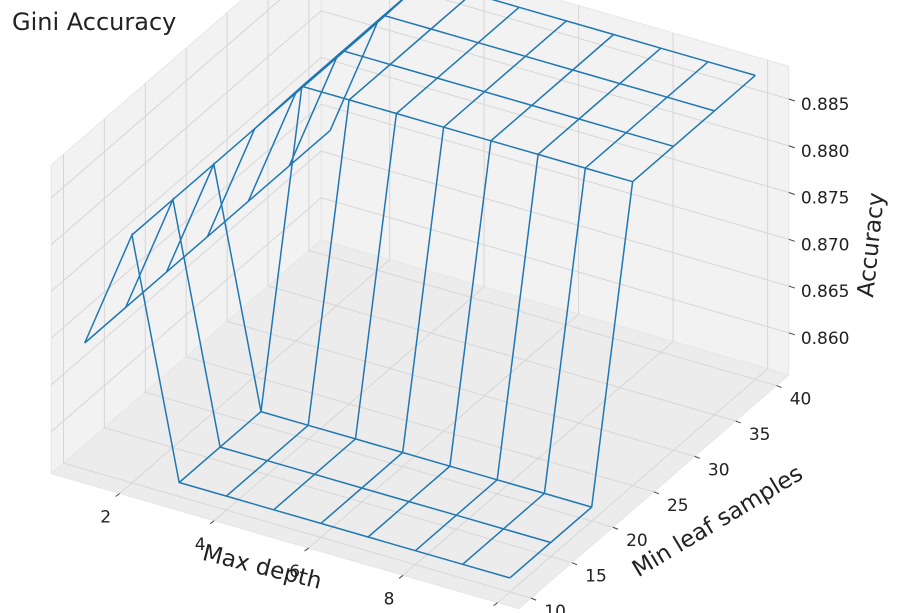  I want to click on x-tick-label: 6, so click(294, 572).